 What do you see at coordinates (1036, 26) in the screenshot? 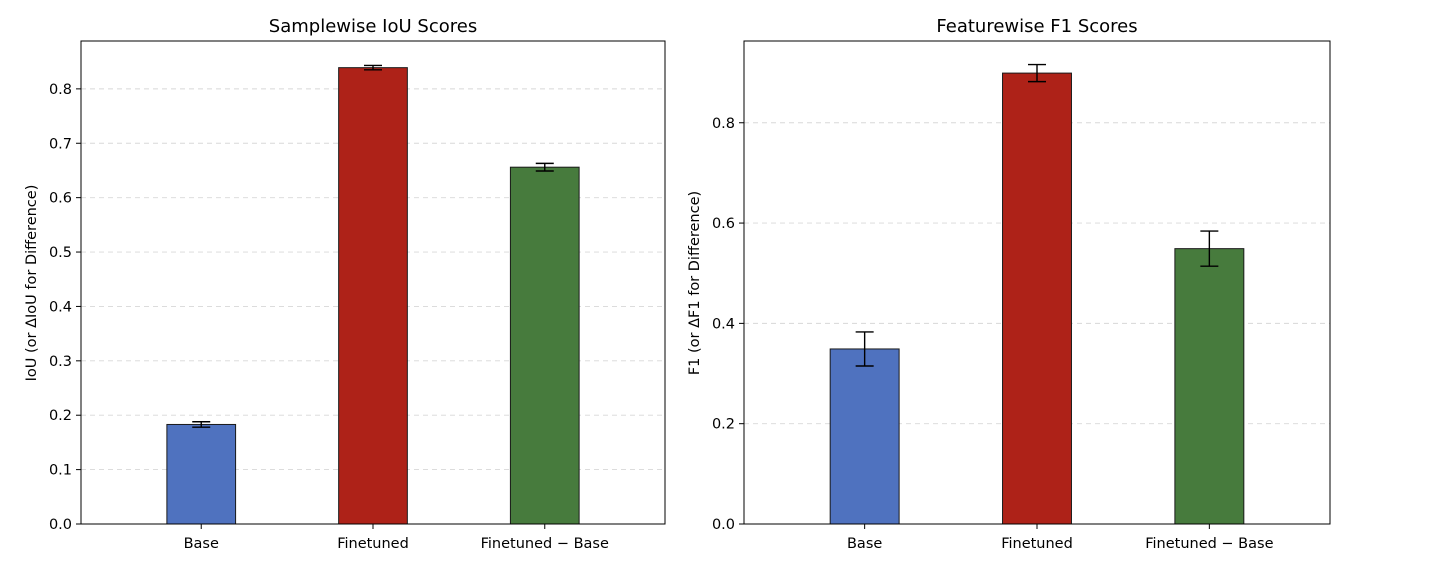
I see `chart-title: Featurewise F1 Scores` at bounding box center [1036, 26].